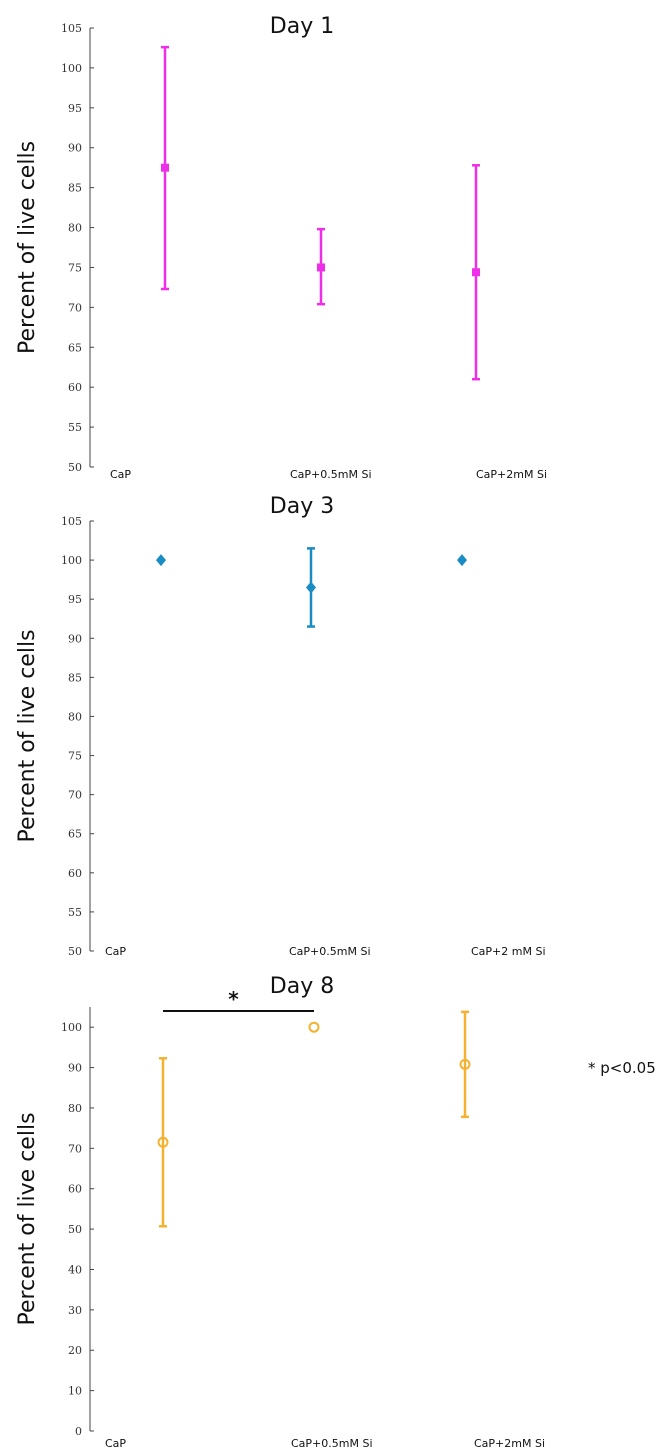 The image size is (671, 1455). What do you see at coordinates (622, 1068) in the screenshot?
I see `significance-note: * p<0.05` at bounding box center [622, 1068].